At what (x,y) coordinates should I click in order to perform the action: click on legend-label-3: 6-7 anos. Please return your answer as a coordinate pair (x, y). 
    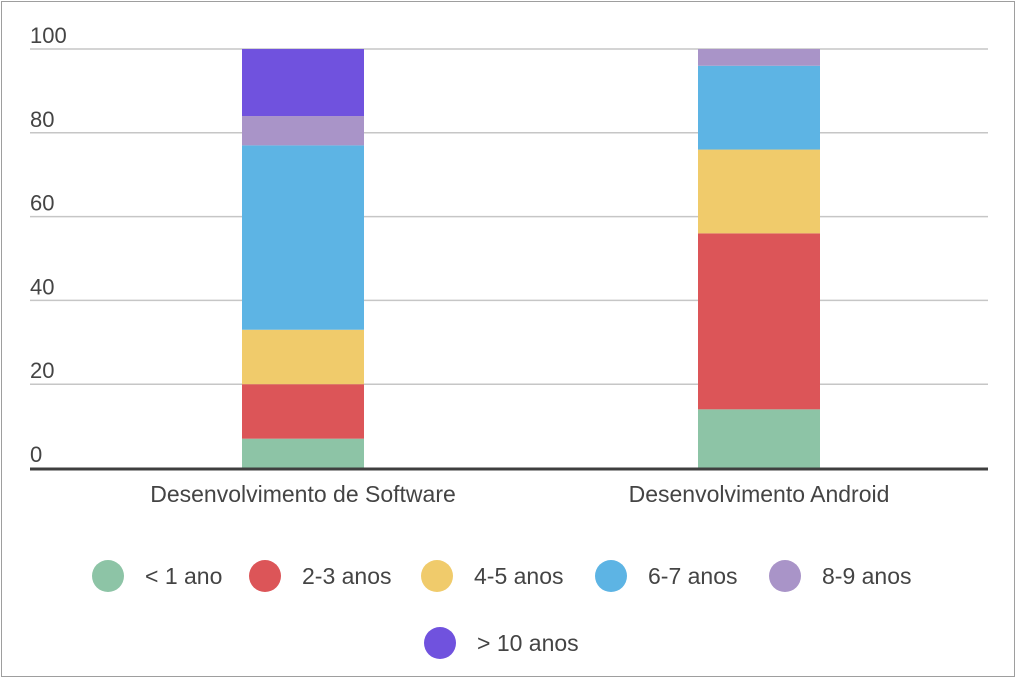
    Looking at the image, I should click on (693, 576).